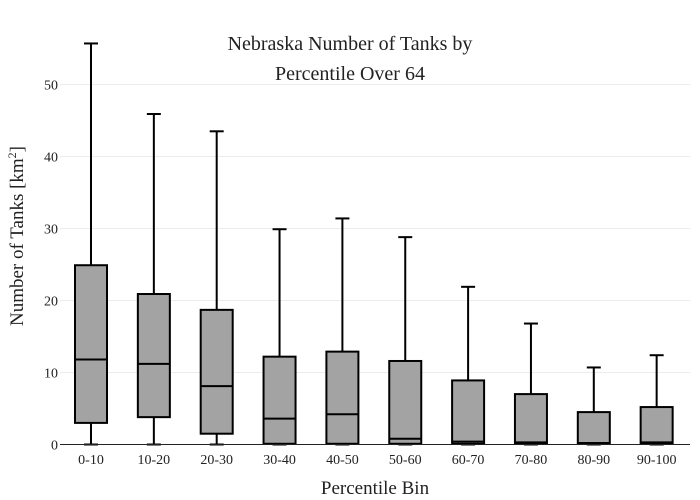 This screenshot has height=500, width=700. What do you see at coordinates (51, 158) in the screenshot?
I see `y-tick-label: 40` at bounding box center [51, 158].